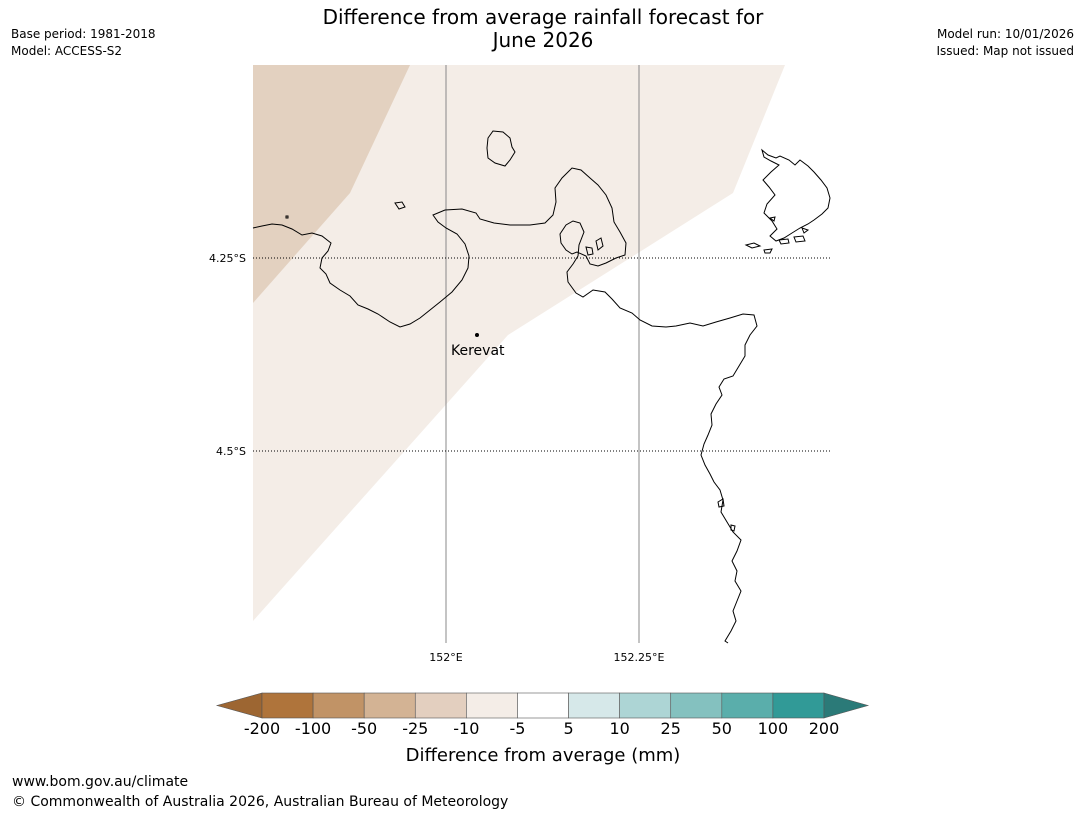 The height and width of the screenshot is (816, 1085). Describe the element at coordinates (846, 705) in the screenshot. I see `colorbar-extend-high` at that location.